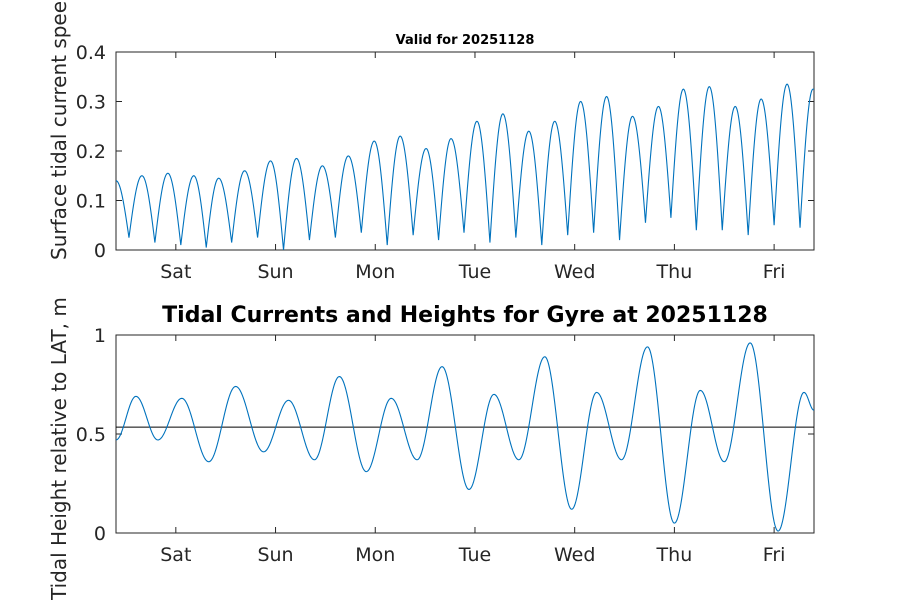  Describe the element at coordinates (91, 435) in the screenshot. I see `y-tick-label: 0.5` at that location.